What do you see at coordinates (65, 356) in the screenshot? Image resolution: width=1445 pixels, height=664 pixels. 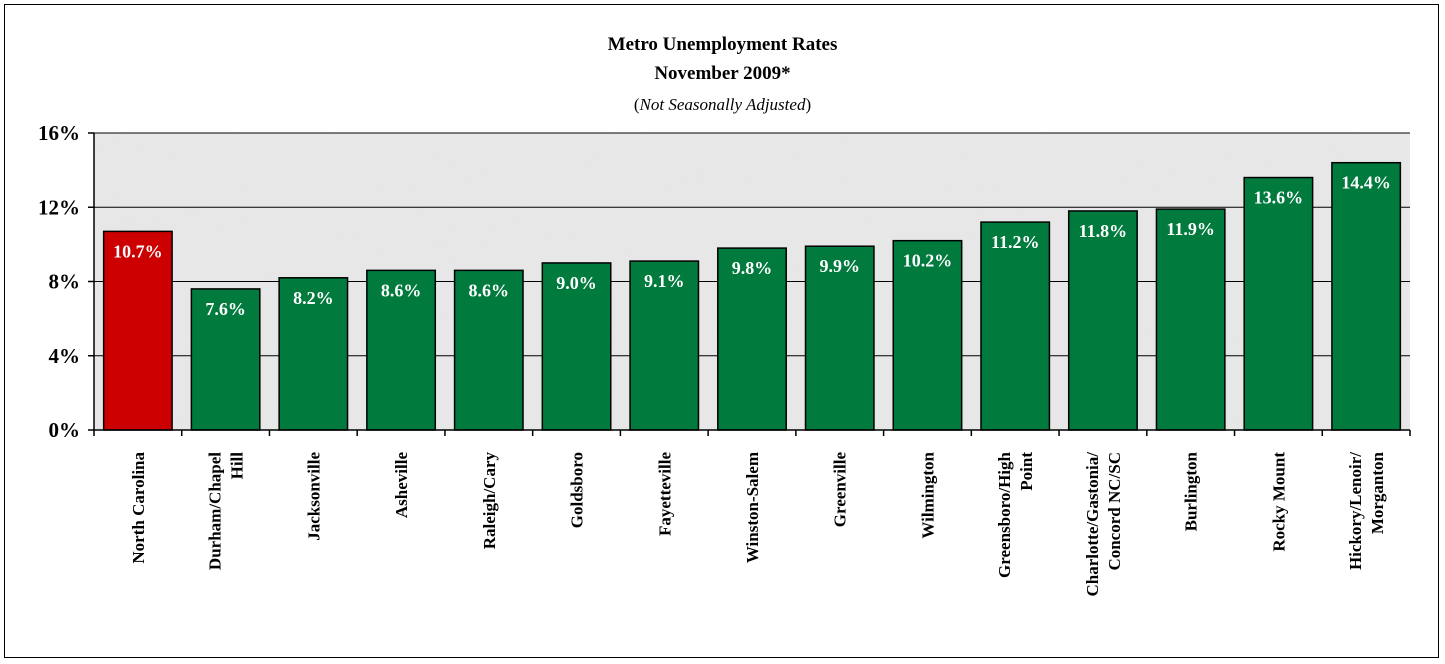 I see `y-tick-label: 4%` at bounding box center [65, 356].